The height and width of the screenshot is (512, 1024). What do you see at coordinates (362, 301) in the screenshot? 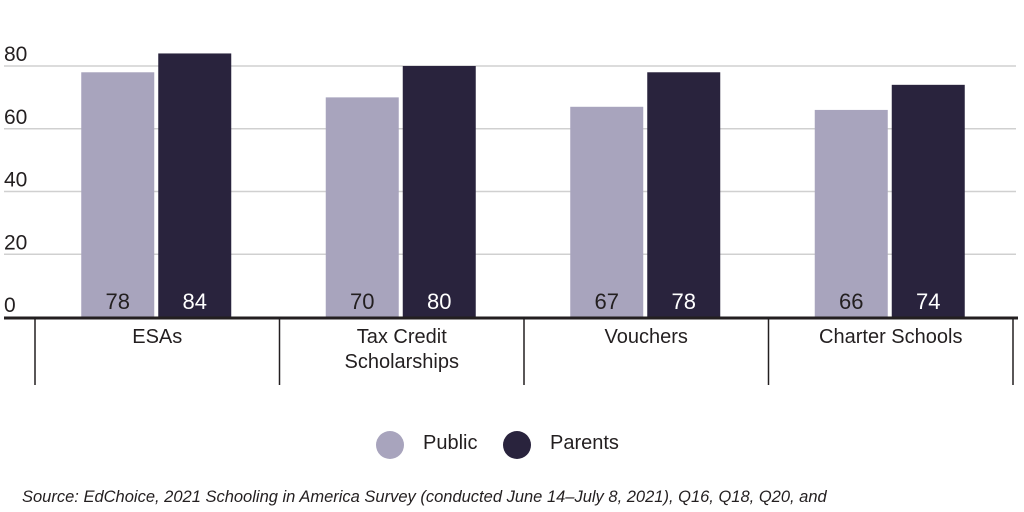
I see `data-label: 70` at bounding box center [362, 301].